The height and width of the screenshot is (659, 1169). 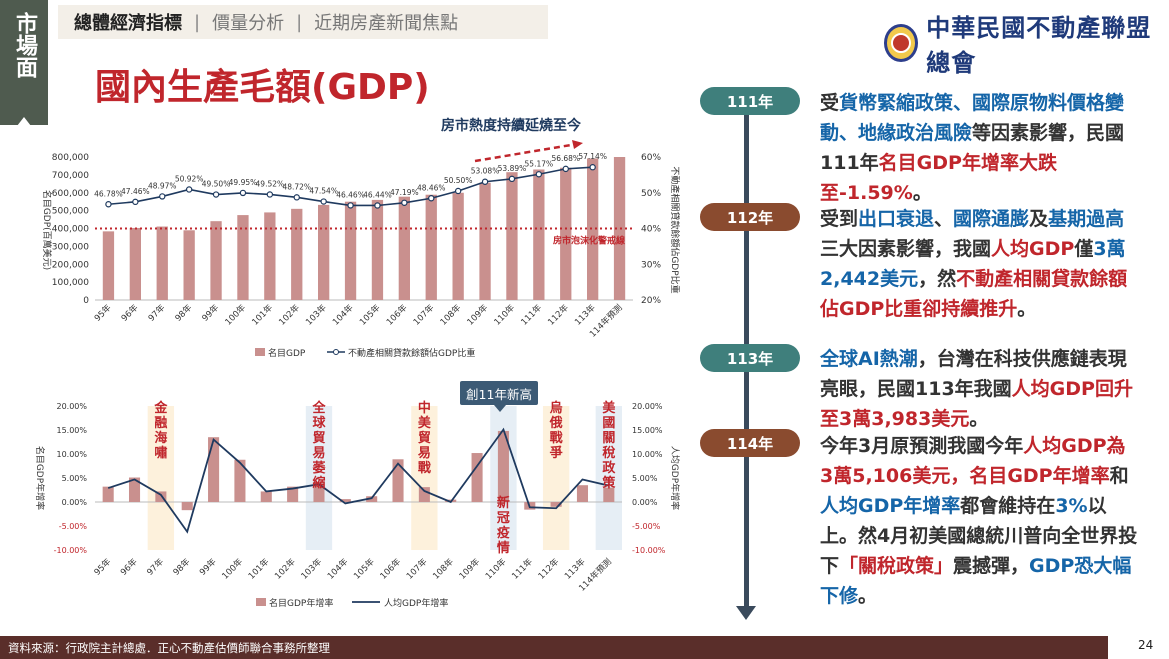 What do you see at coordinates (577, 144) in the screenshot?
I see `trend-arrow-icon` at bounding box center [577, 144].